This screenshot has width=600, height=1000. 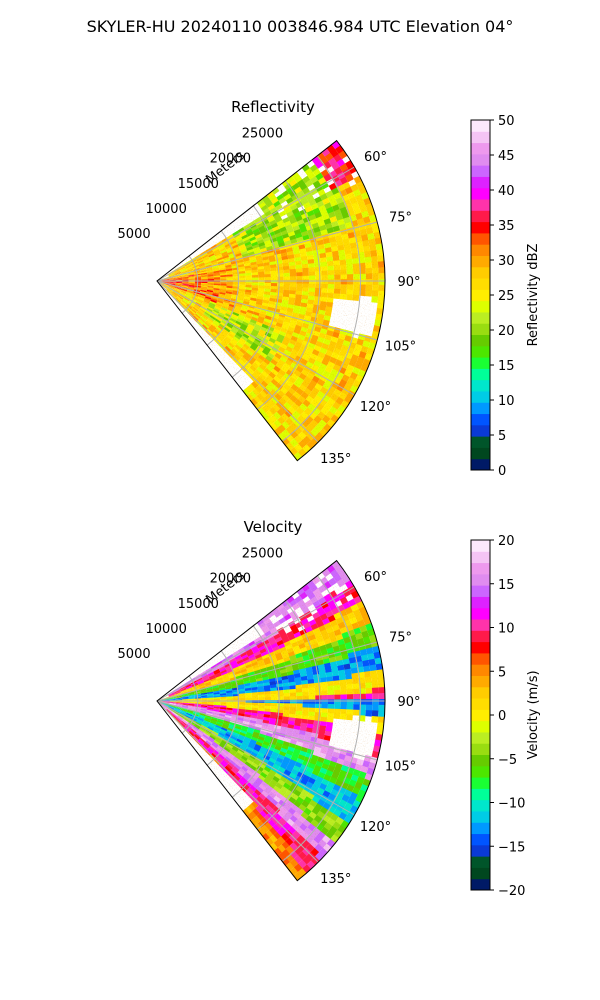 I want to click on azimuth-tick-label: 135°, so click(x=335, y=459).